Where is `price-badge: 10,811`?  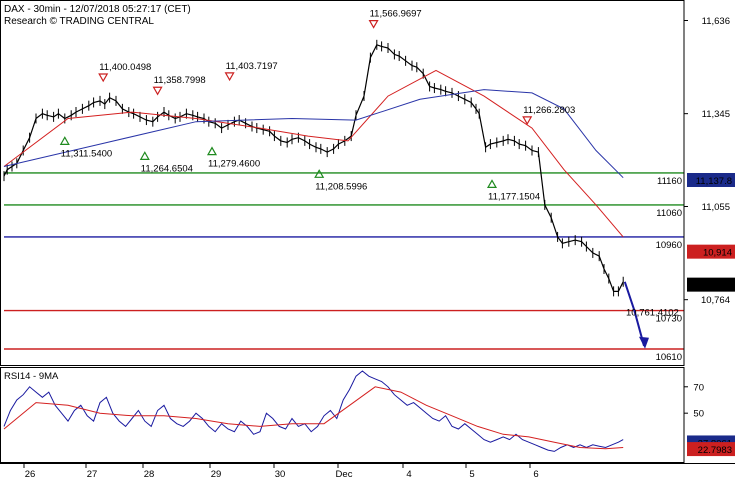
price-badge: 10,811 is located at coordinates (718, 286).